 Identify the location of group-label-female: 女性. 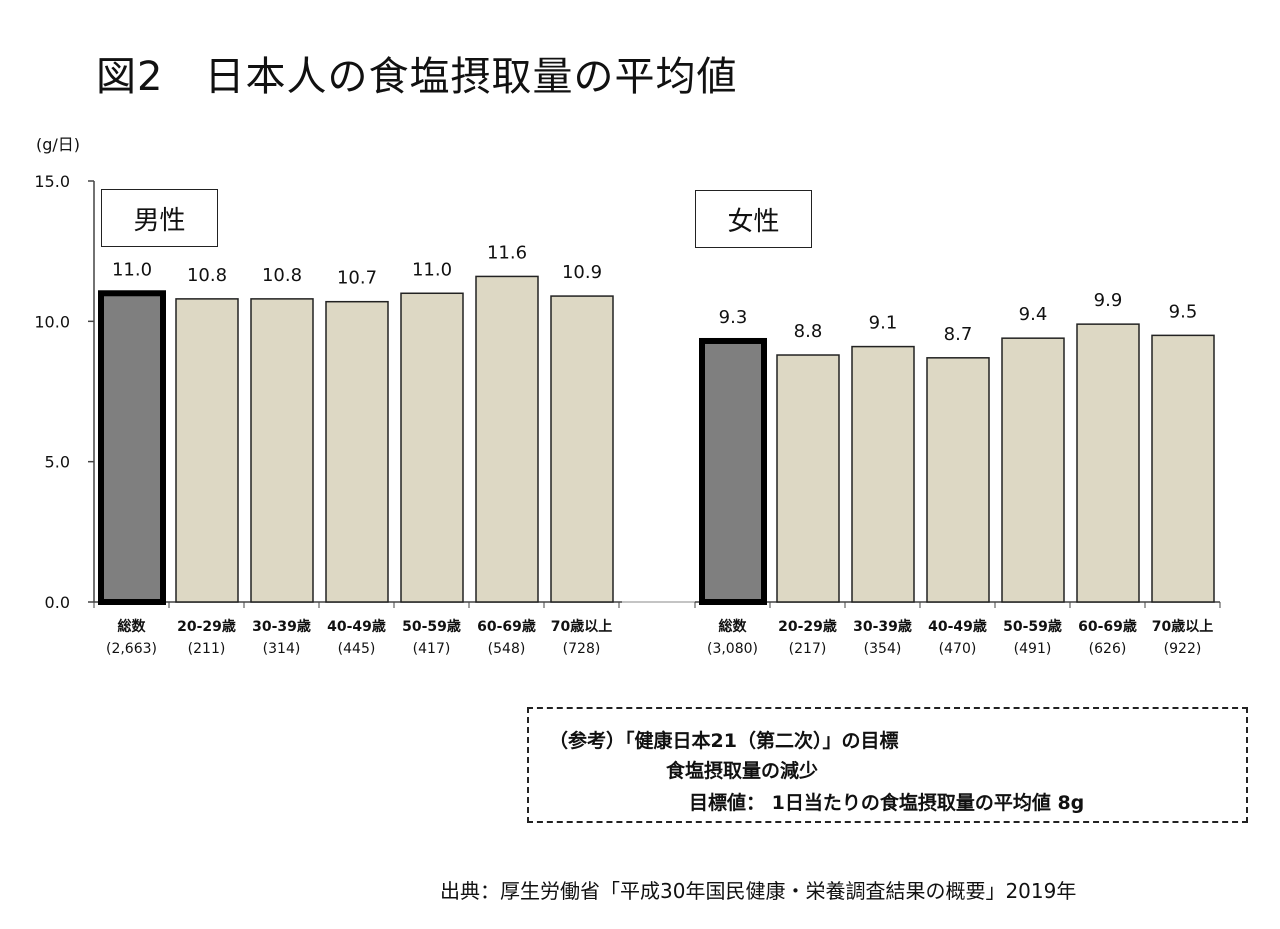
(753, 219).